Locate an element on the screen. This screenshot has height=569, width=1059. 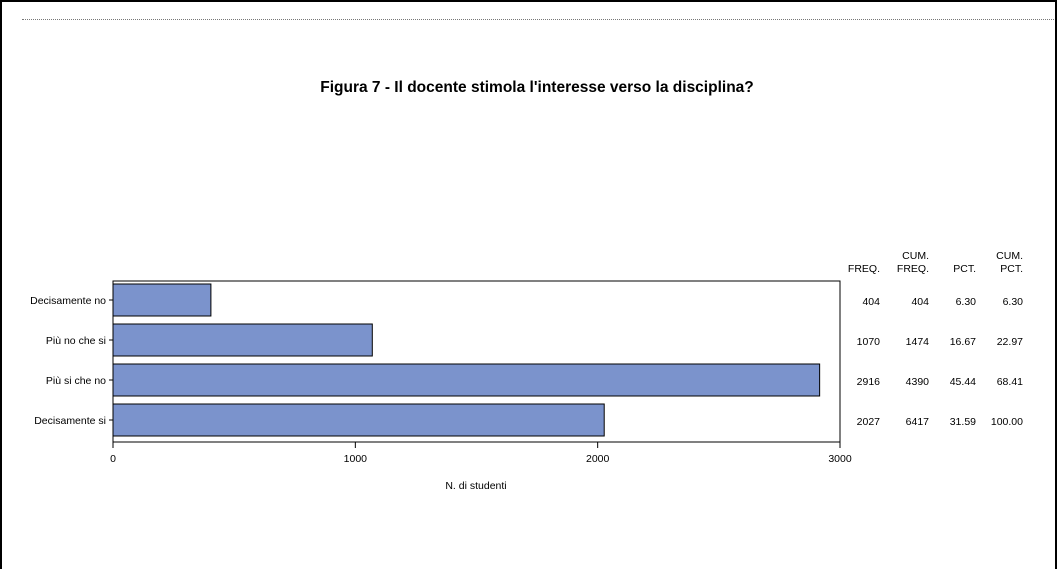
x-tick-label-2: 1000 is located at coordinates (356, 459).